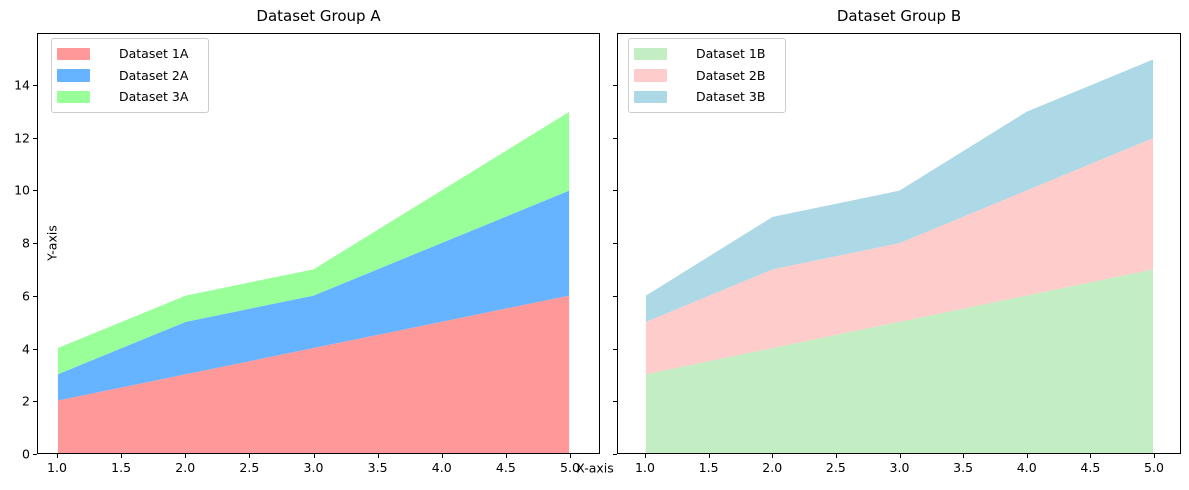 The image size is (1189, 490). Describe the element at coordinates (73, 96) in the screenshot. I see `legend-swatch-dataset-3a` at that location.